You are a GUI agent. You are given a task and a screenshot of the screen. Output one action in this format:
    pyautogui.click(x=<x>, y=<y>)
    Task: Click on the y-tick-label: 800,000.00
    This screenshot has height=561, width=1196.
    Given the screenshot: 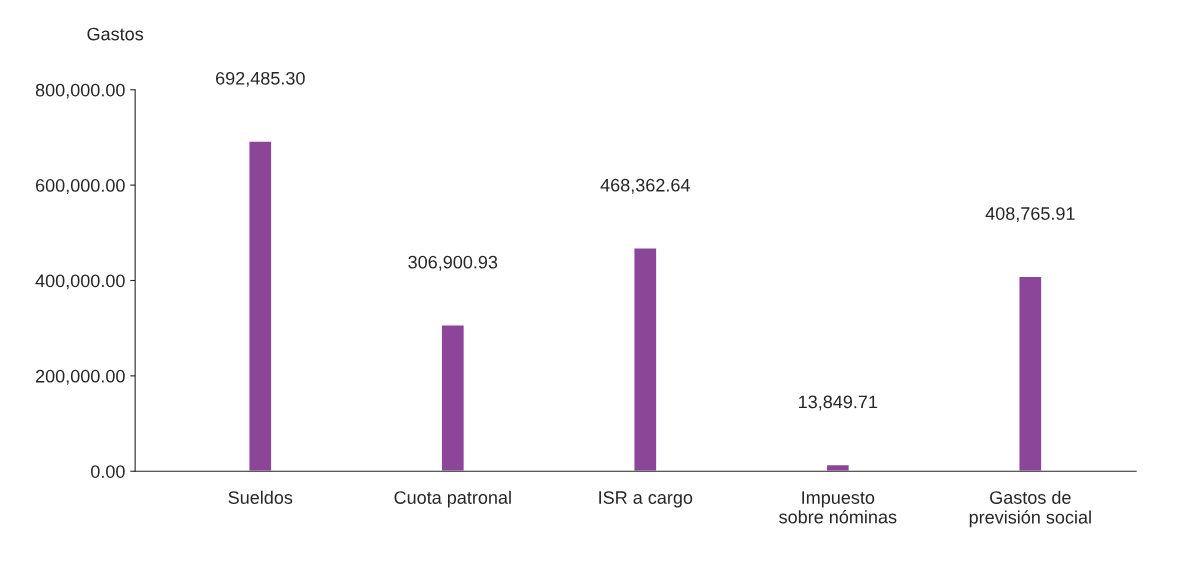 What is the action you would take?
    pyautogui.click(x=80, y=91)
    